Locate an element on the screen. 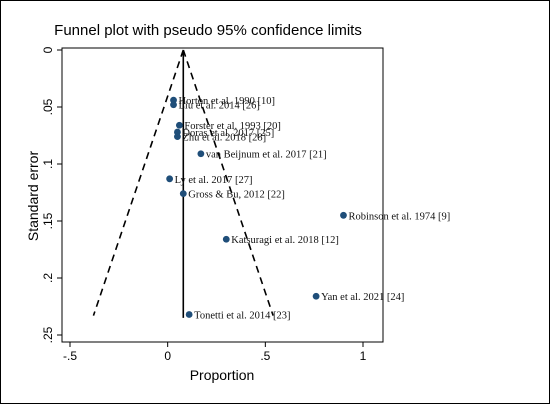  x-tick-label: .5 is located at coordinates (265, 356).